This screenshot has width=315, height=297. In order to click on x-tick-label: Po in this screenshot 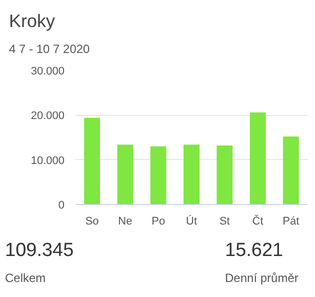, I will do `click(159, 222)`.